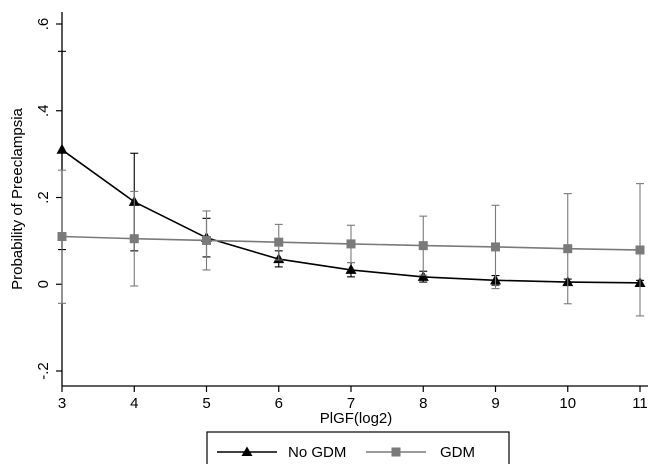 This screenshot has height=464, width=652. Describe the element at coordinates (17, 198) in the screenshot. I see `y-axis-title: Probability of Preeclampsia` at that location.